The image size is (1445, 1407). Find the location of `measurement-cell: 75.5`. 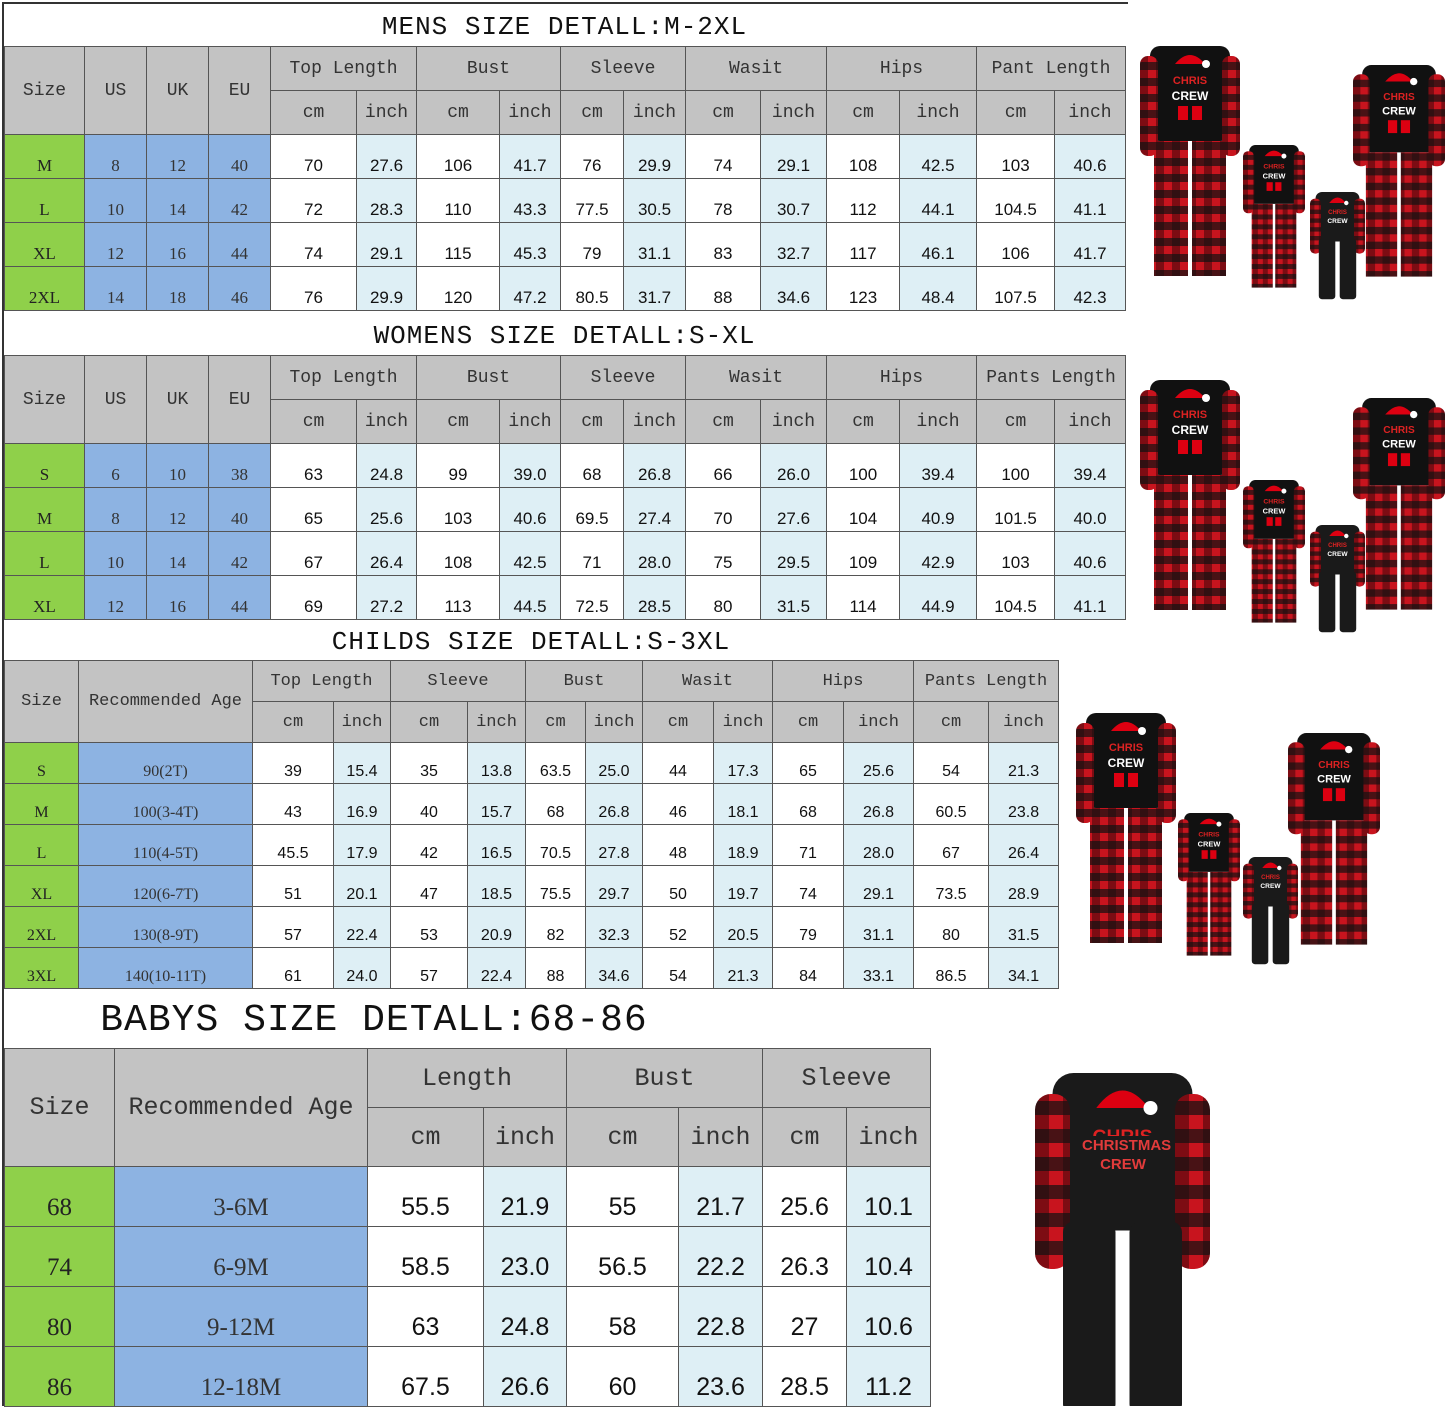

measurement-cell: 75.5 is located at coordinates (555, 886).